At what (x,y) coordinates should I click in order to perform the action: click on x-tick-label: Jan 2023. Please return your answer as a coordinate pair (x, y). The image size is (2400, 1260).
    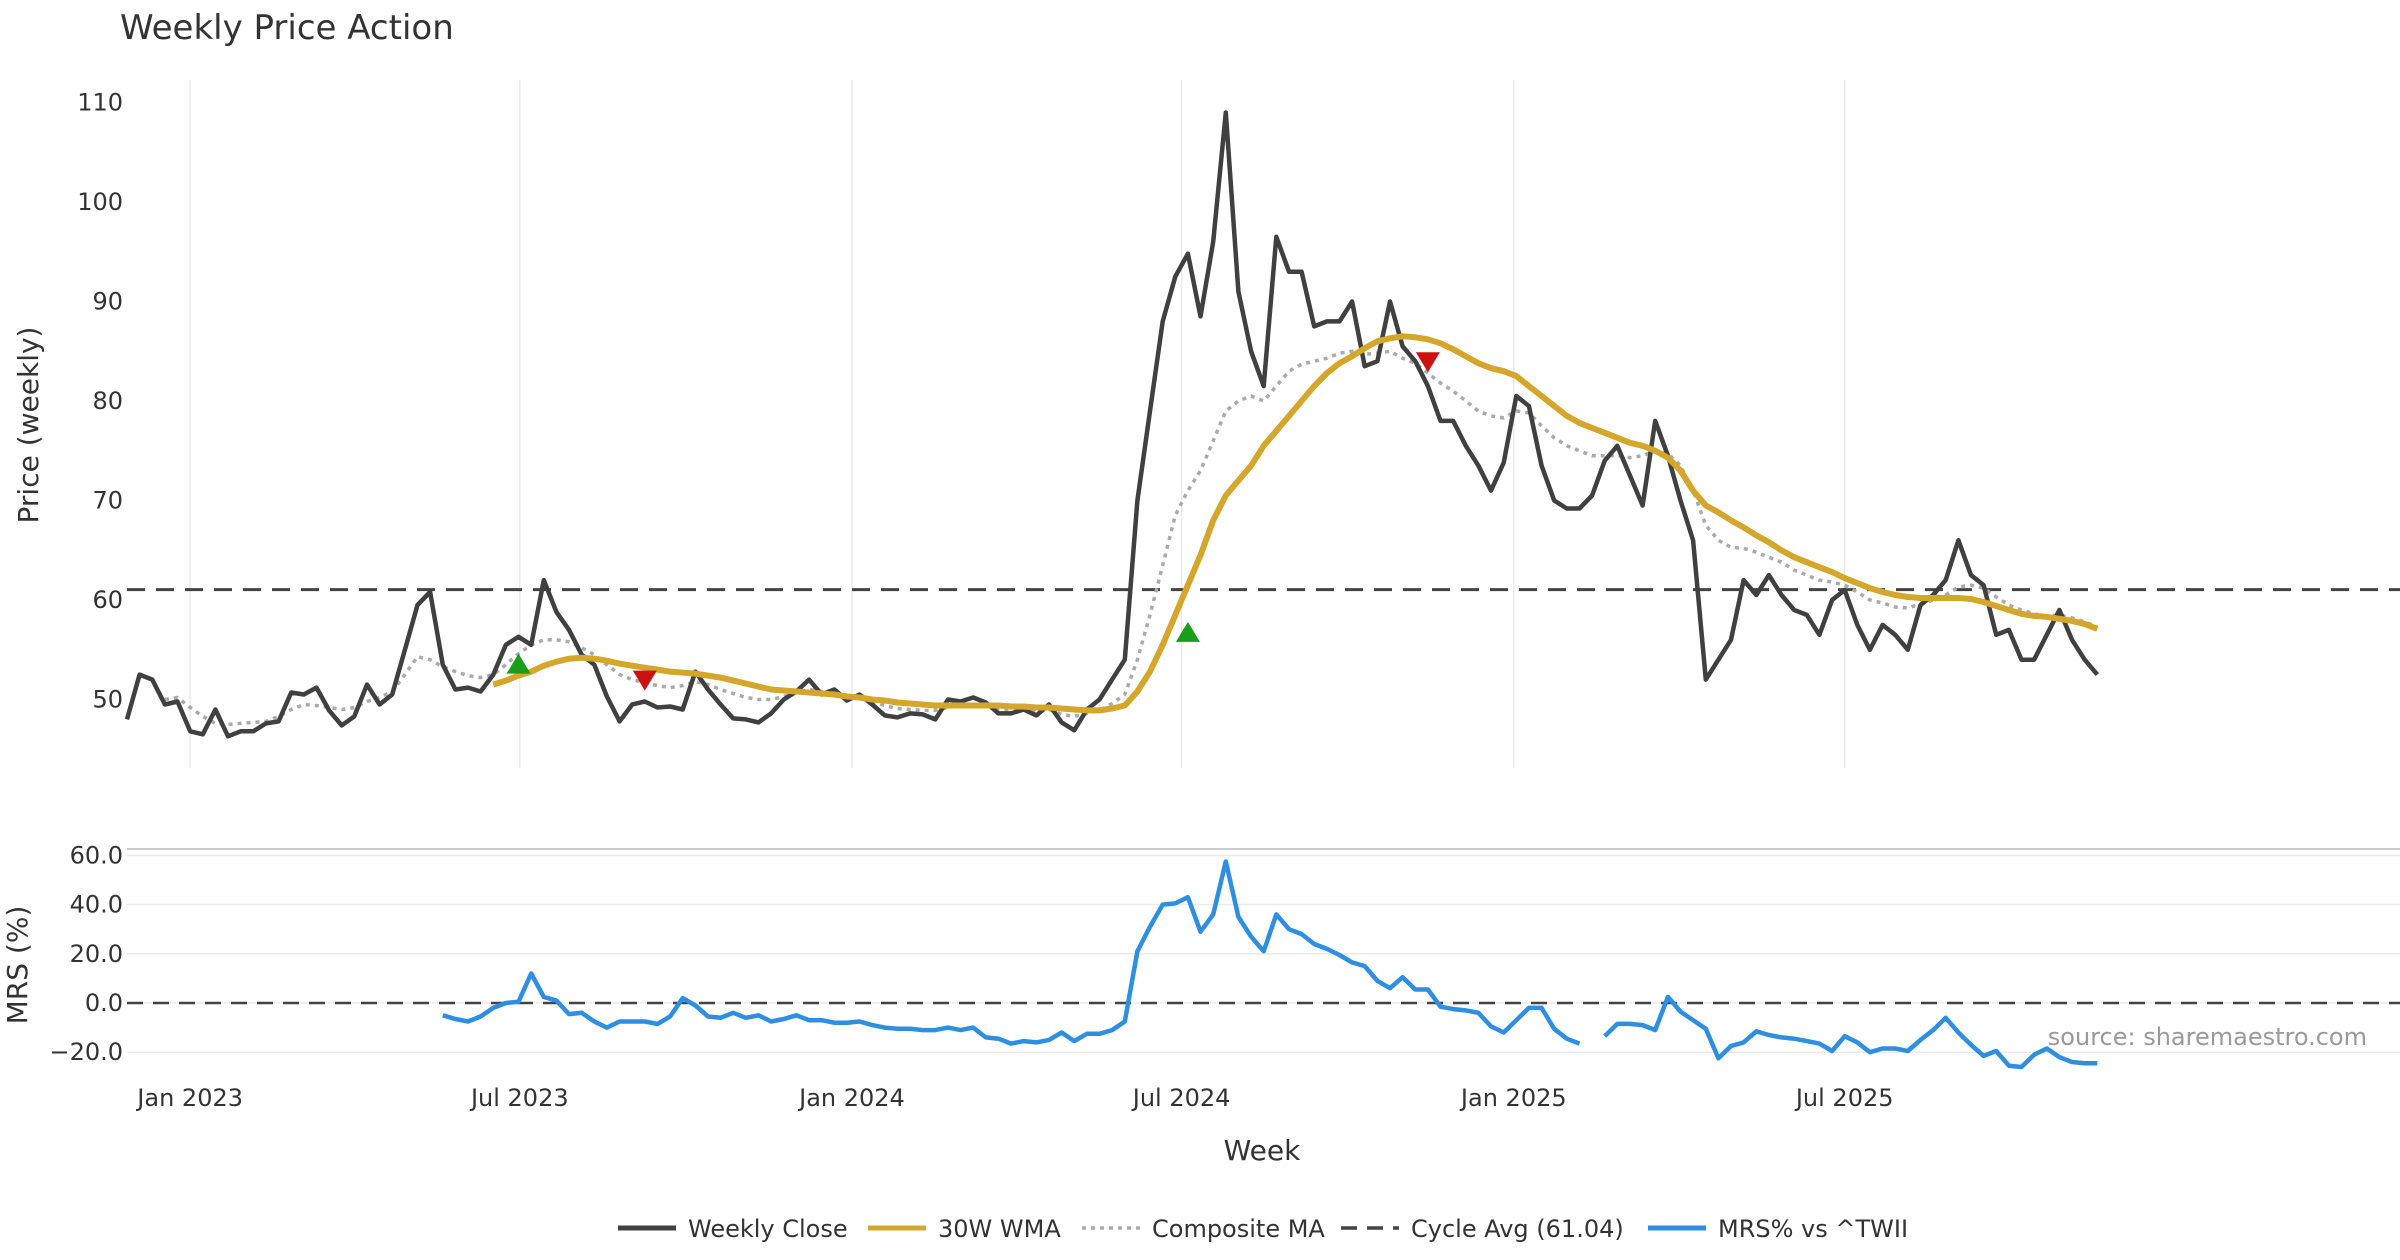
    Looking at the image, I should click on (189, 1098).